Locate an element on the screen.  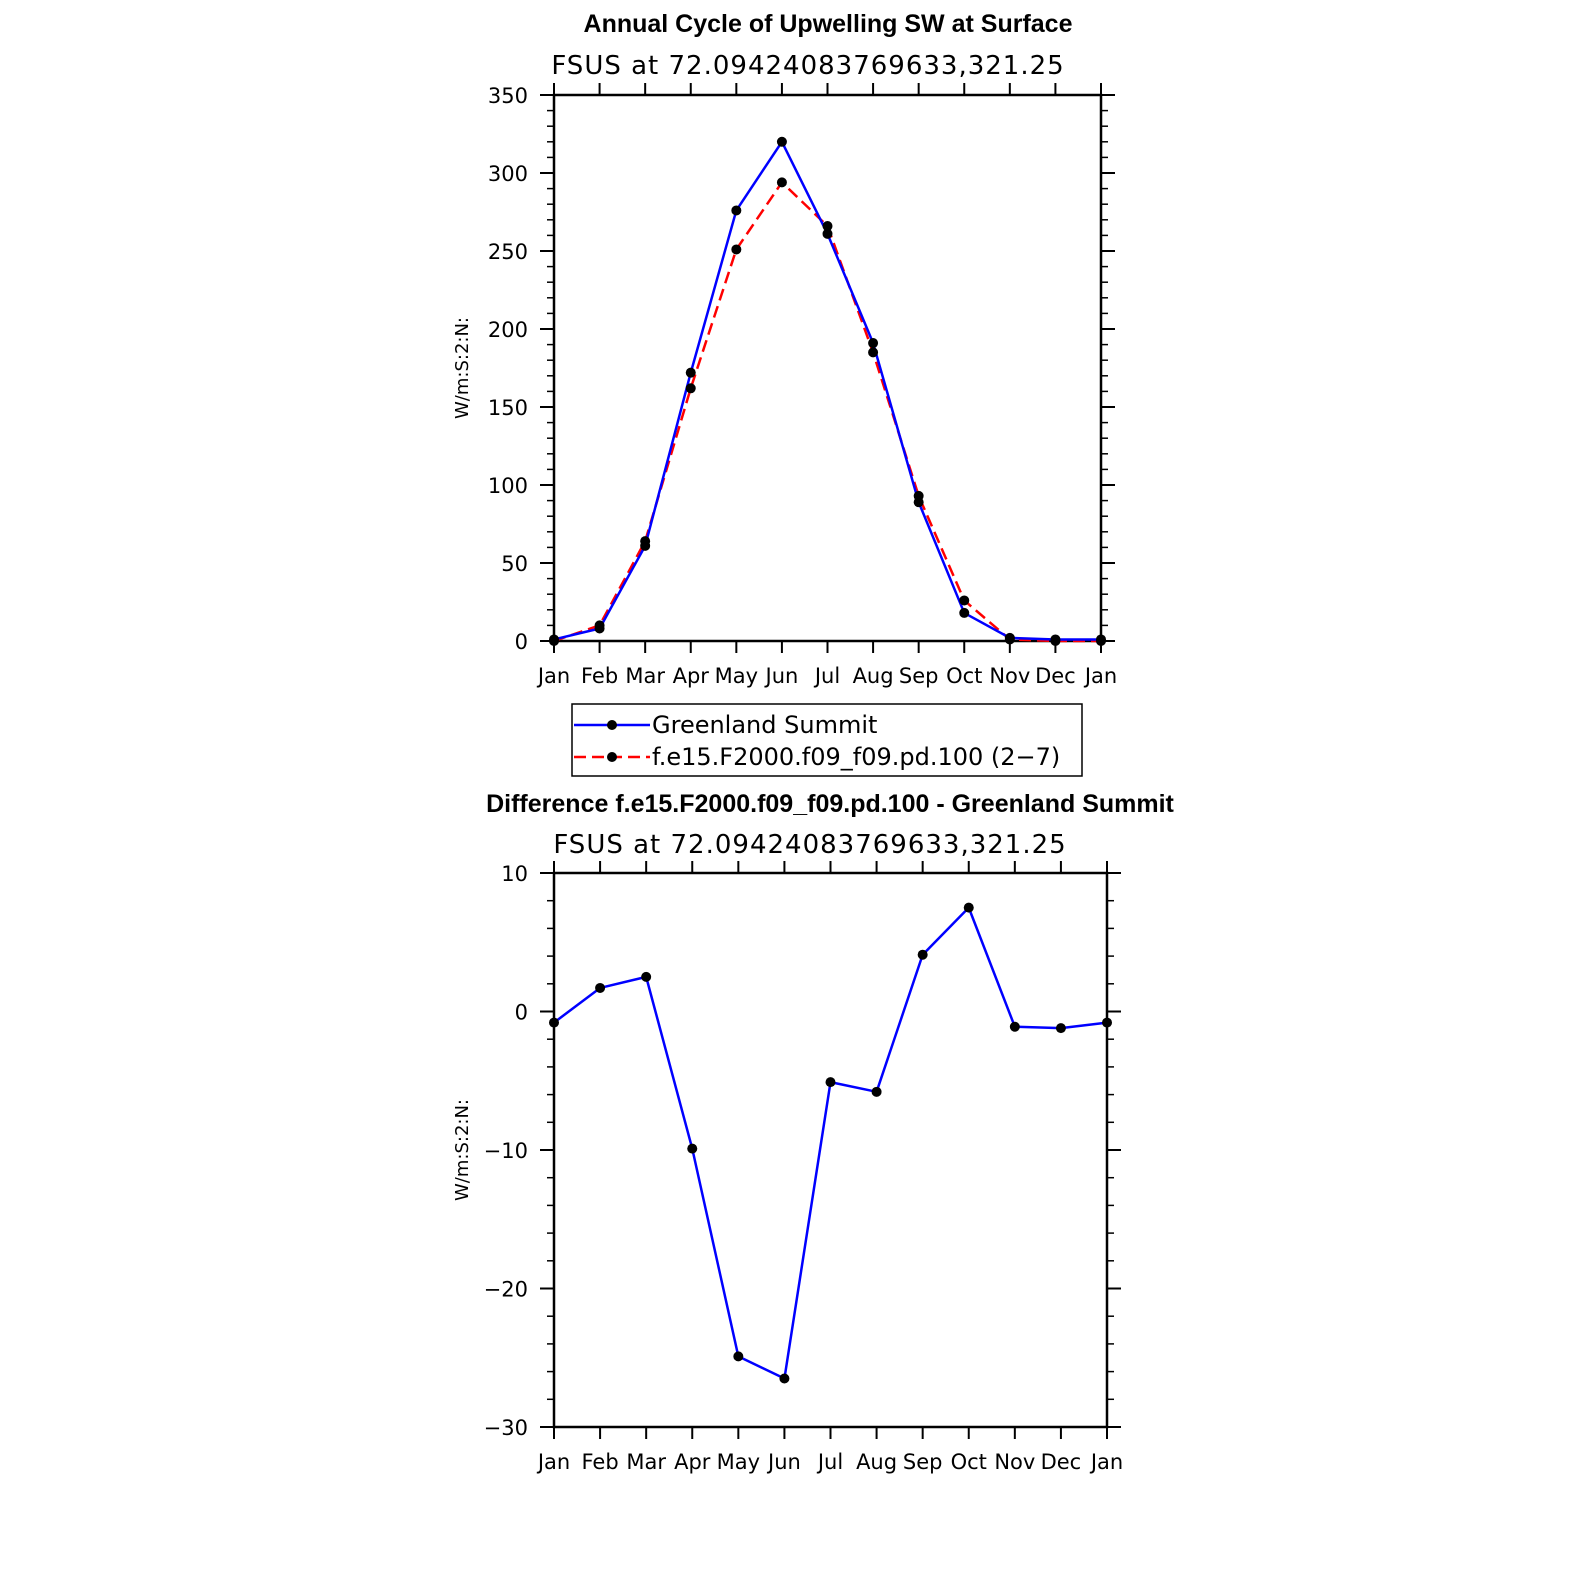
panel-1-y-tick-label: 300 is located at coordinates (508, 174).